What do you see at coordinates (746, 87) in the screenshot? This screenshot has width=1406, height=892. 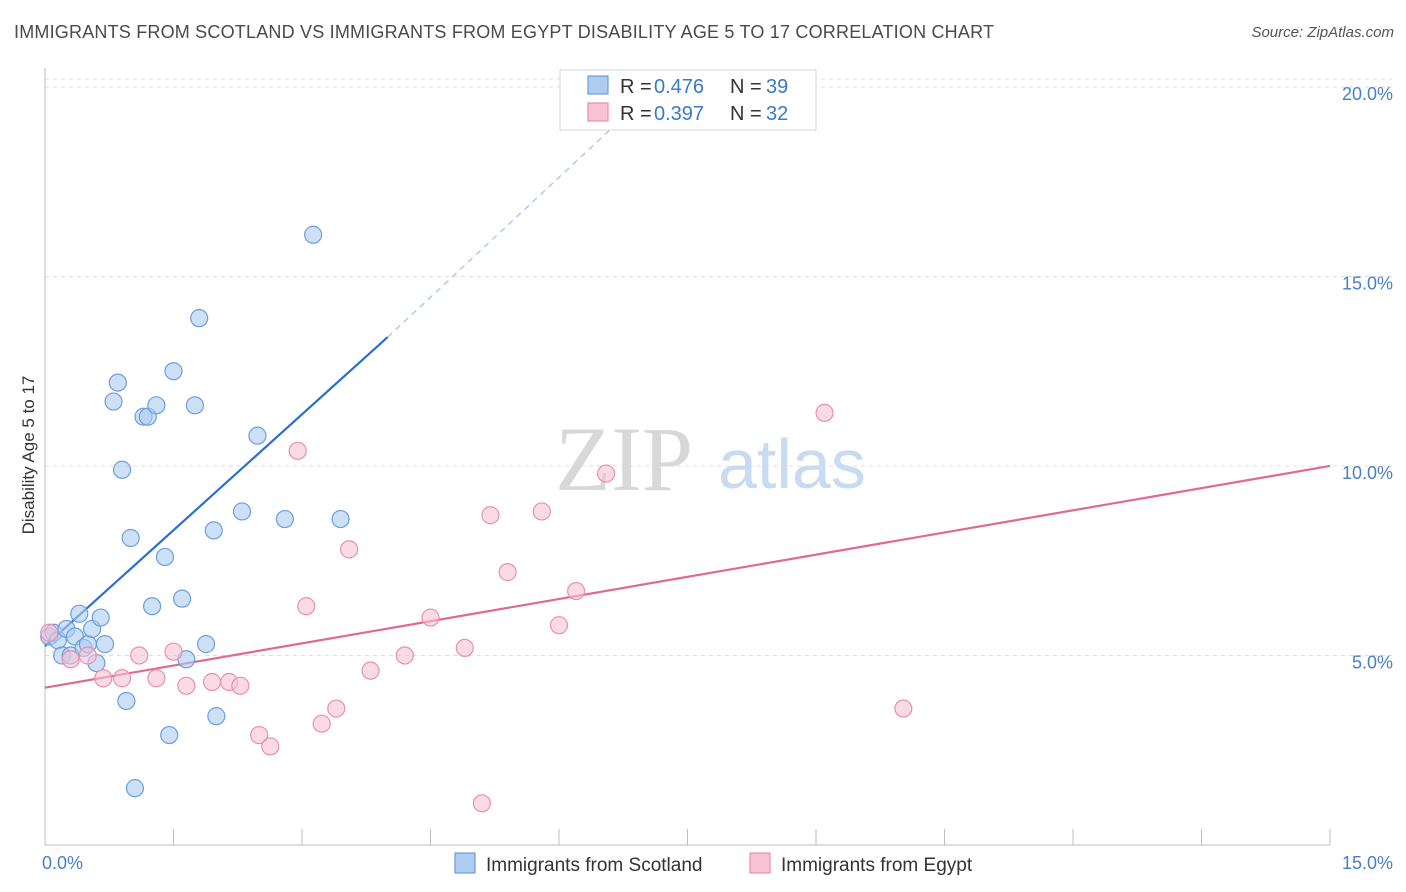 I see `legend-n-label-1: N =` at bounding box center [746, 87].